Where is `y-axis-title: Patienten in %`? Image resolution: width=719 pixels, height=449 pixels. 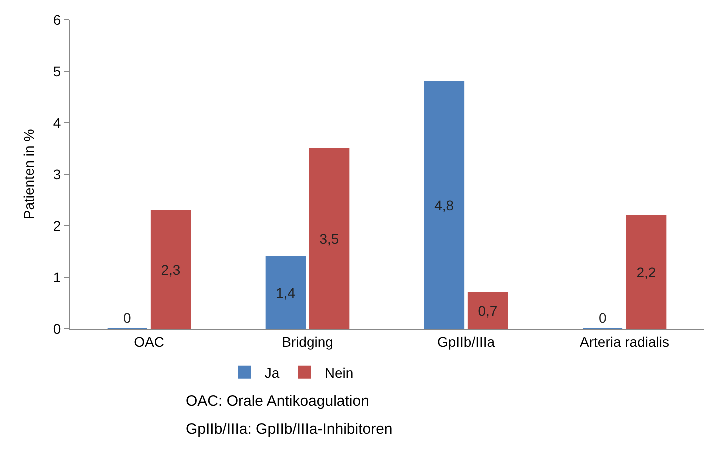
y-axis-title: Patienten in % is located at coordinates (29, 174).